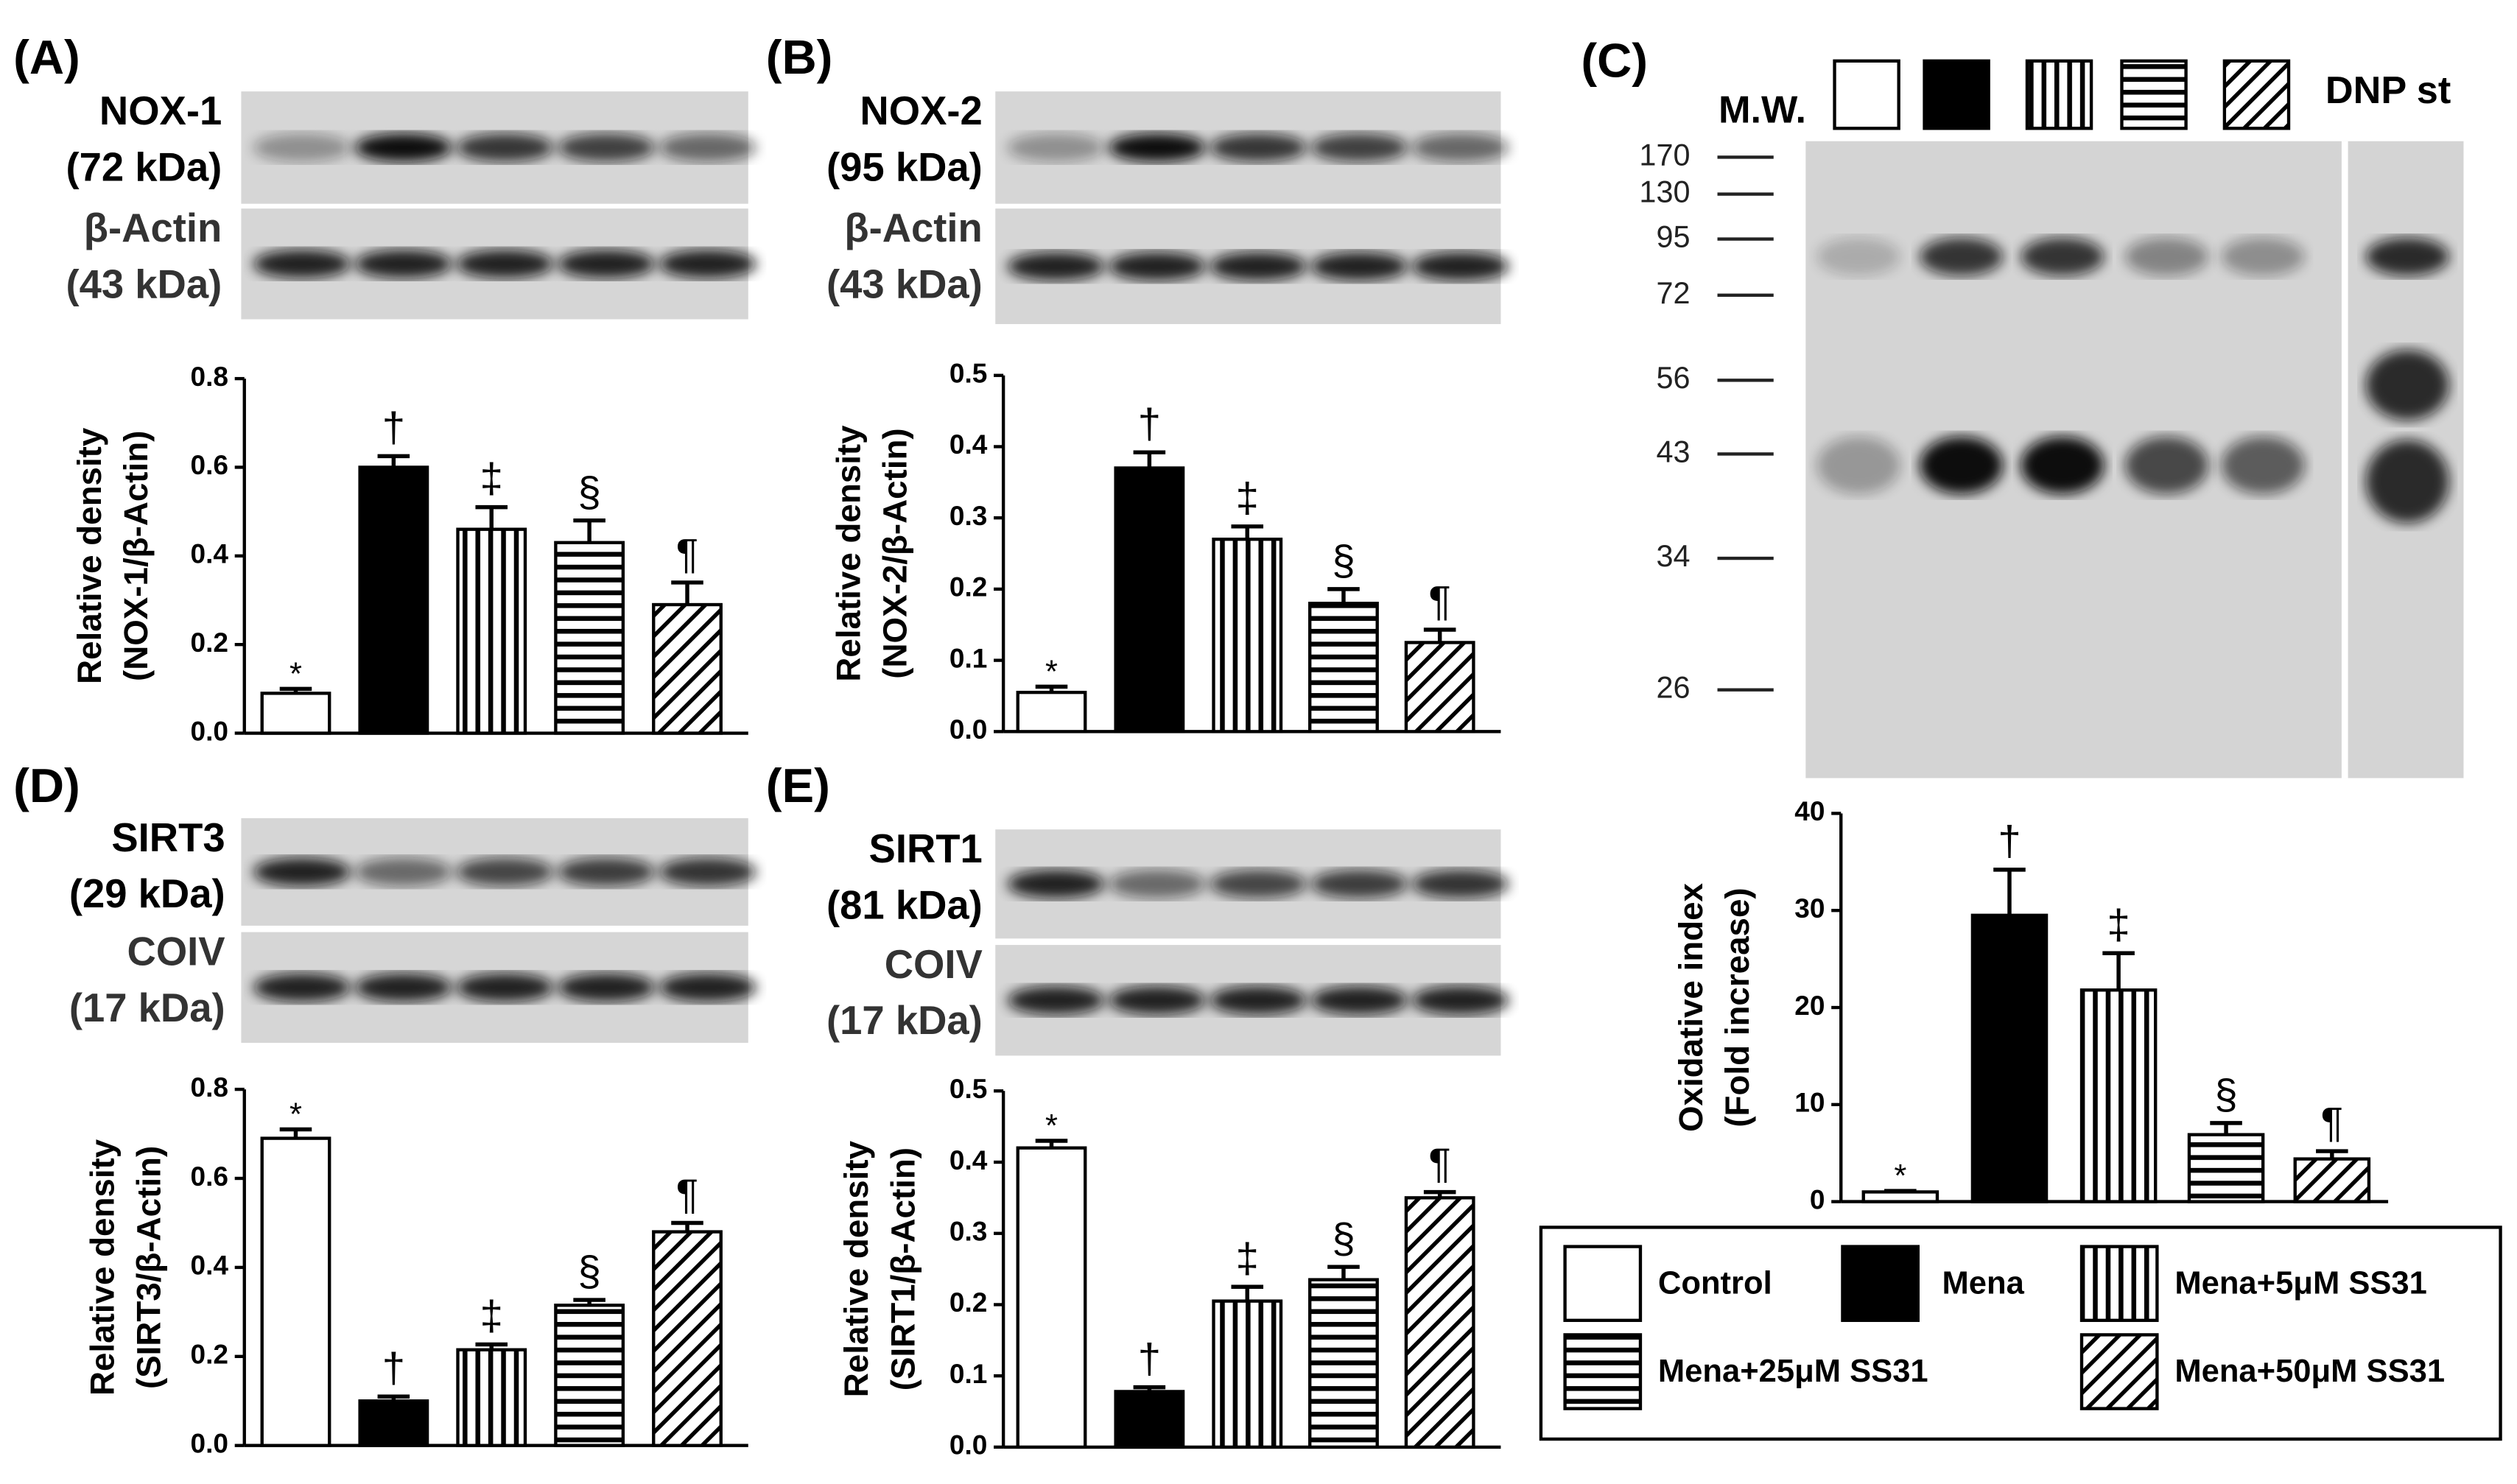  What do you see at coordinates (968, 516) in the screenshot?
I see `y-tick-label: 0.3` at bounding box center [968, 516].